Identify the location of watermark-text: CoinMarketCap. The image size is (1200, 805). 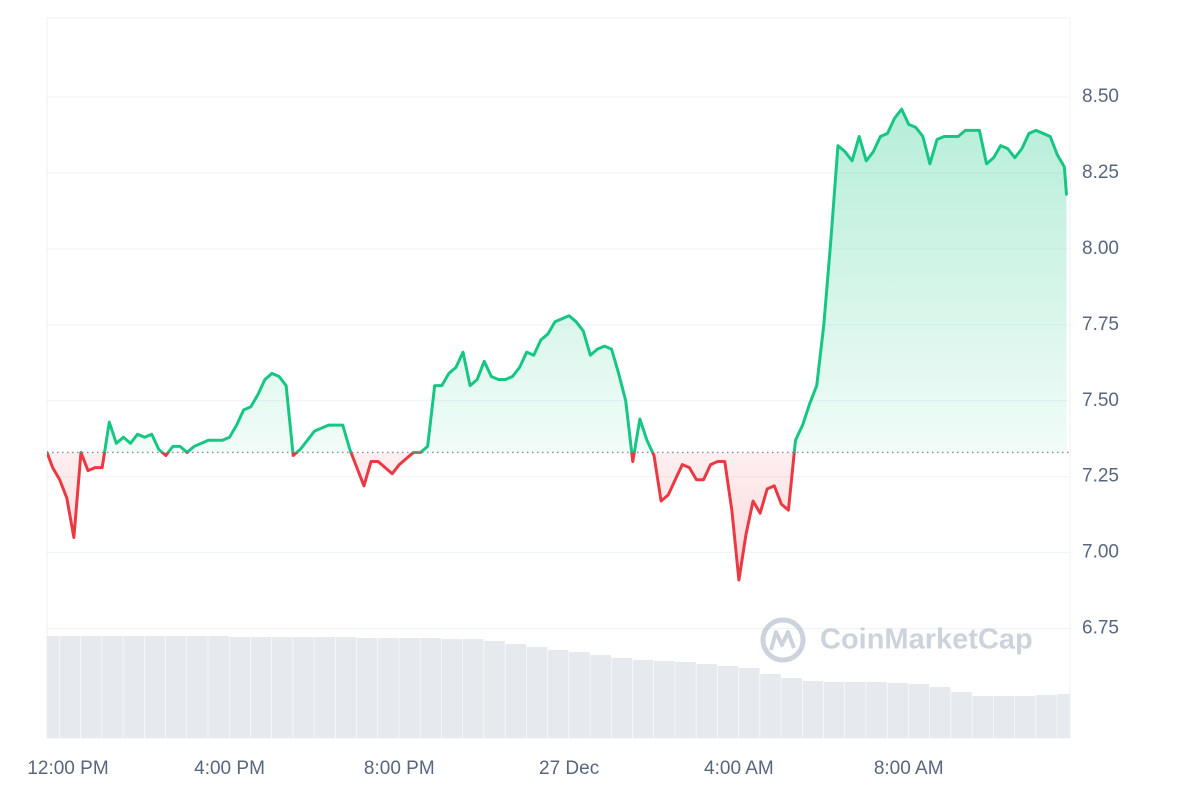
(926, 640).